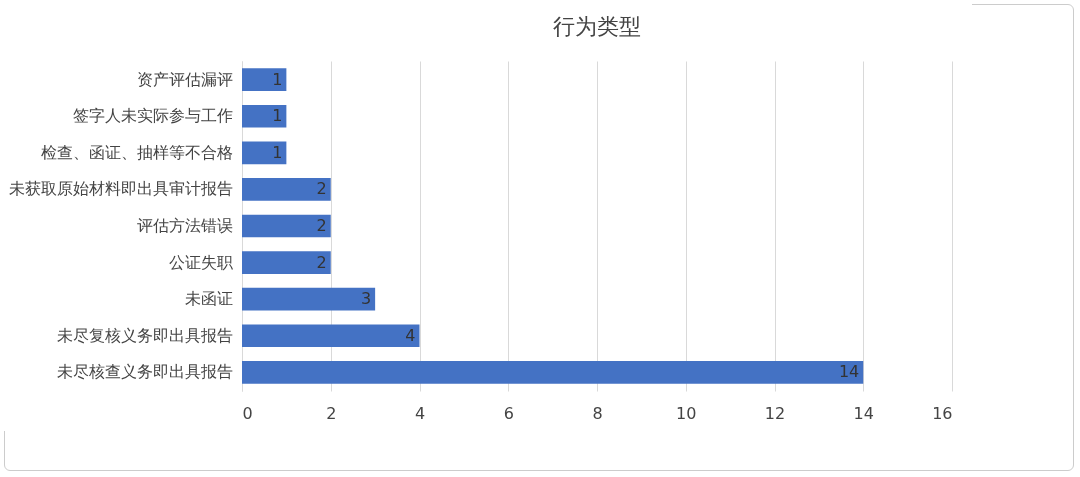 This screenshot has height=477, width=1080. Describe the element at coordinates (331, 413) in the screenshot. I see `x-tick-label: 2` at that location.